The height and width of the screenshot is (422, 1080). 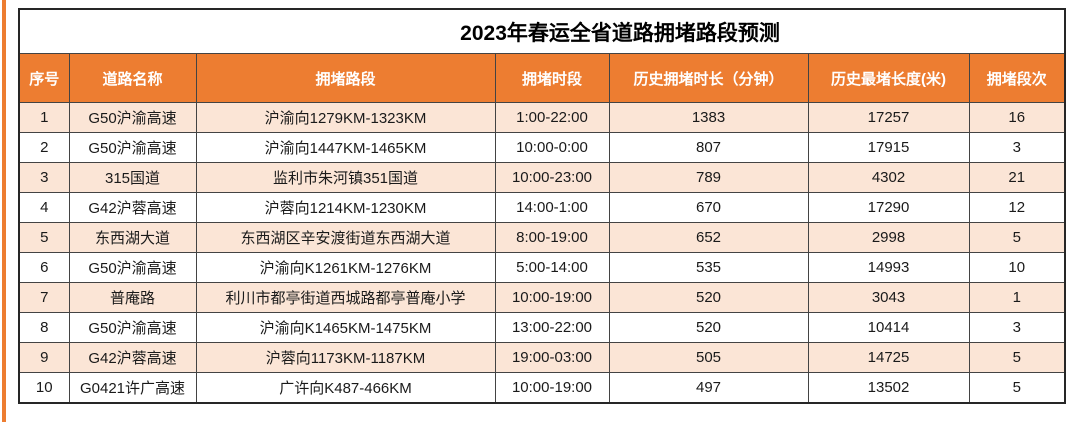 I want to click on cell-history-max-length: 14725, so click(x=888, y=357).